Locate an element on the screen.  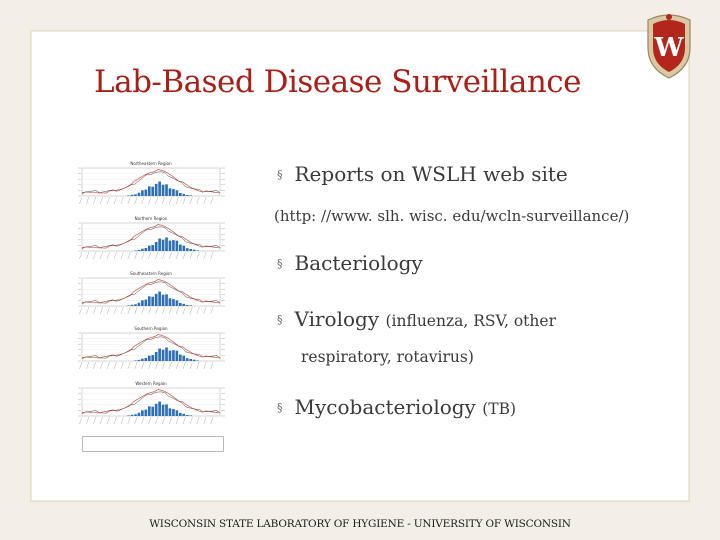
bullet-virology-continued: respiratory, rotavirus) is located at coordinates (387, 357).